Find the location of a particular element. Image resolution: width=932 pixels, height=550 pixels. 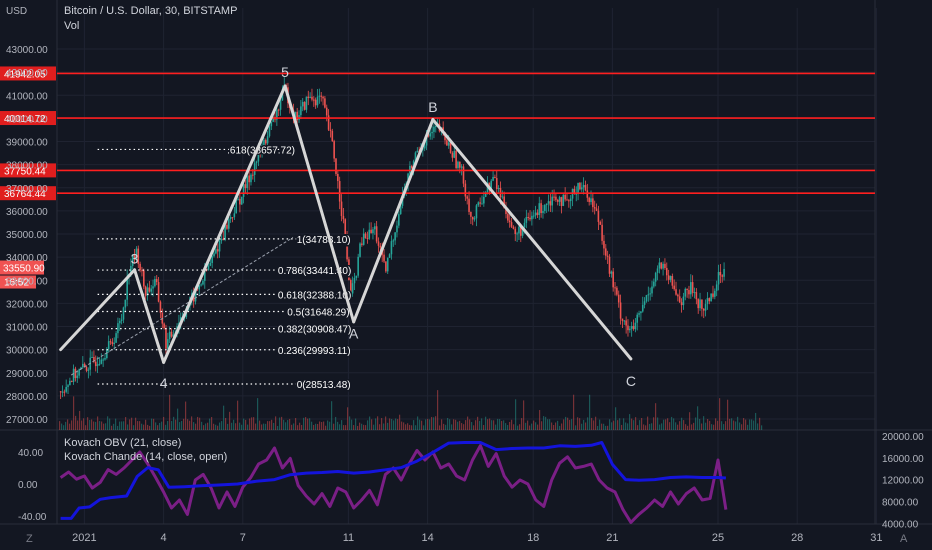

chande-indicator-label: Kovach Chande (14, close, open) is located at coordinates (146, 457).